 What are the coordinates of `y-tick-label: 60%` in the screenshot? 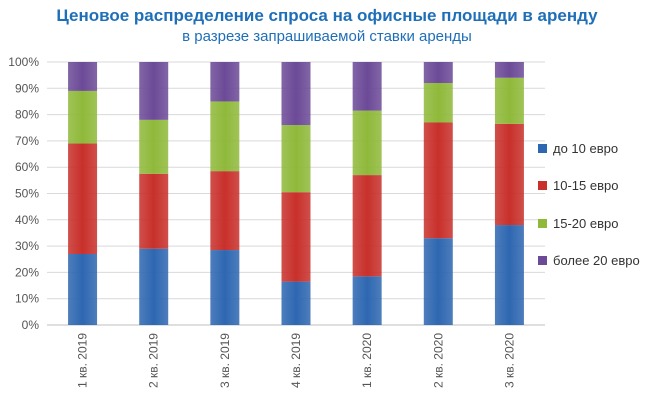 It's located at (27, 167).